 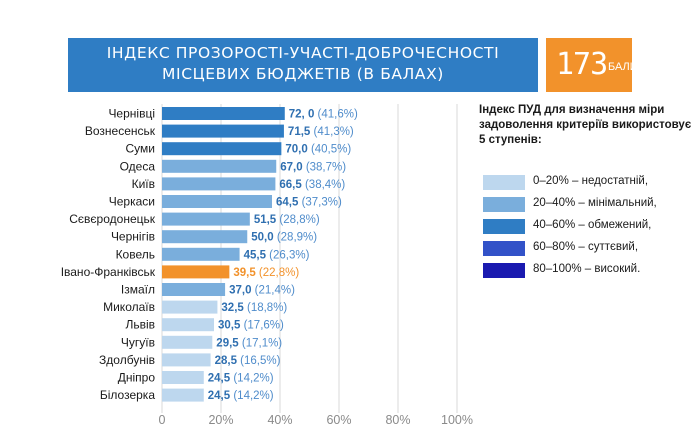 I want to click on x-tick-label: 40%, so click(x=279, y=420).